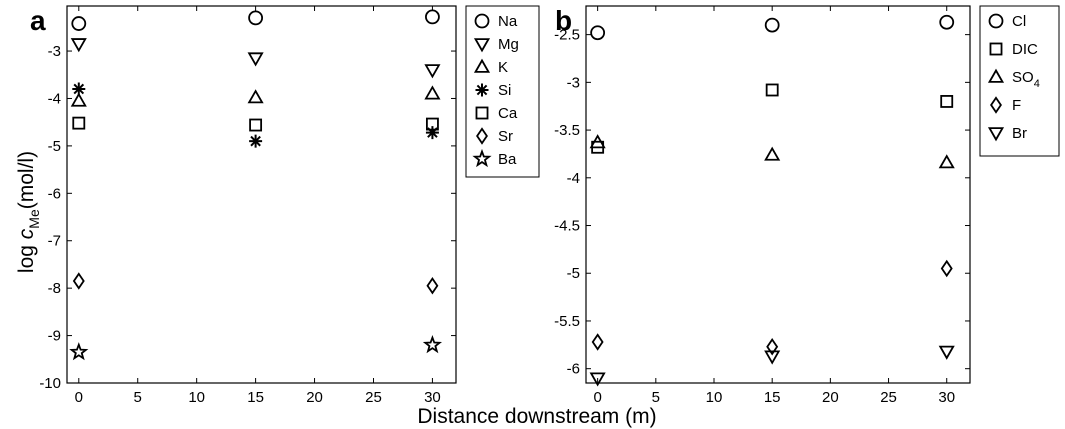 Image resolution: width=1065 pixels, height=429 pixels. I want to click on panel-a-legend: Na Mg K Si Ca Sr Ba, so click(502, 91).